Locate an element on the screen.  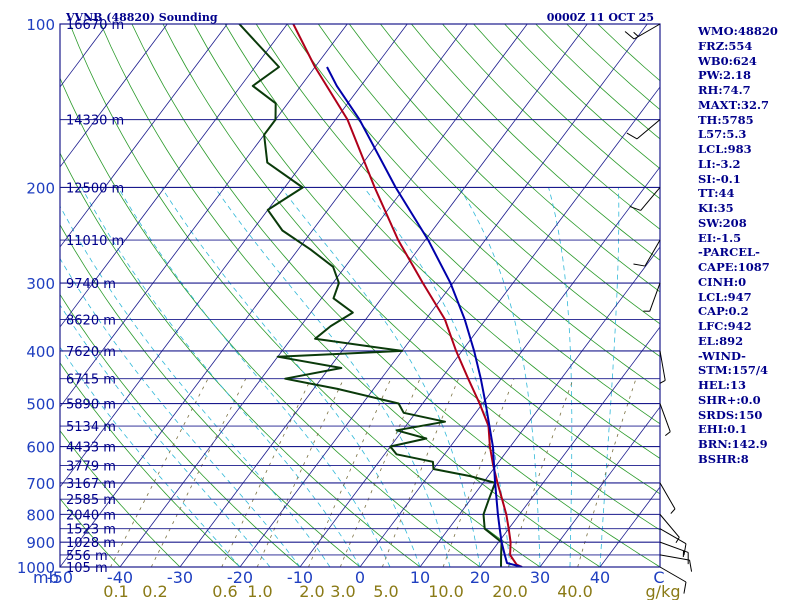
index-item: EI:-1.5 is located at coordinates (720, 237).